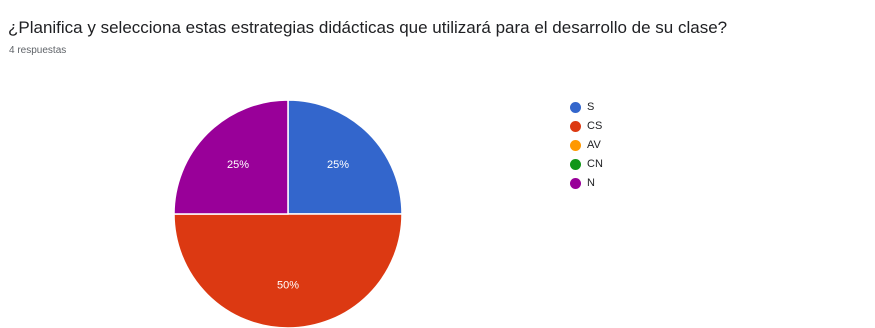 The height and width of the screenshot is (328, 875). I want to click on response-count: 4 respuestas, so click(38, 50).